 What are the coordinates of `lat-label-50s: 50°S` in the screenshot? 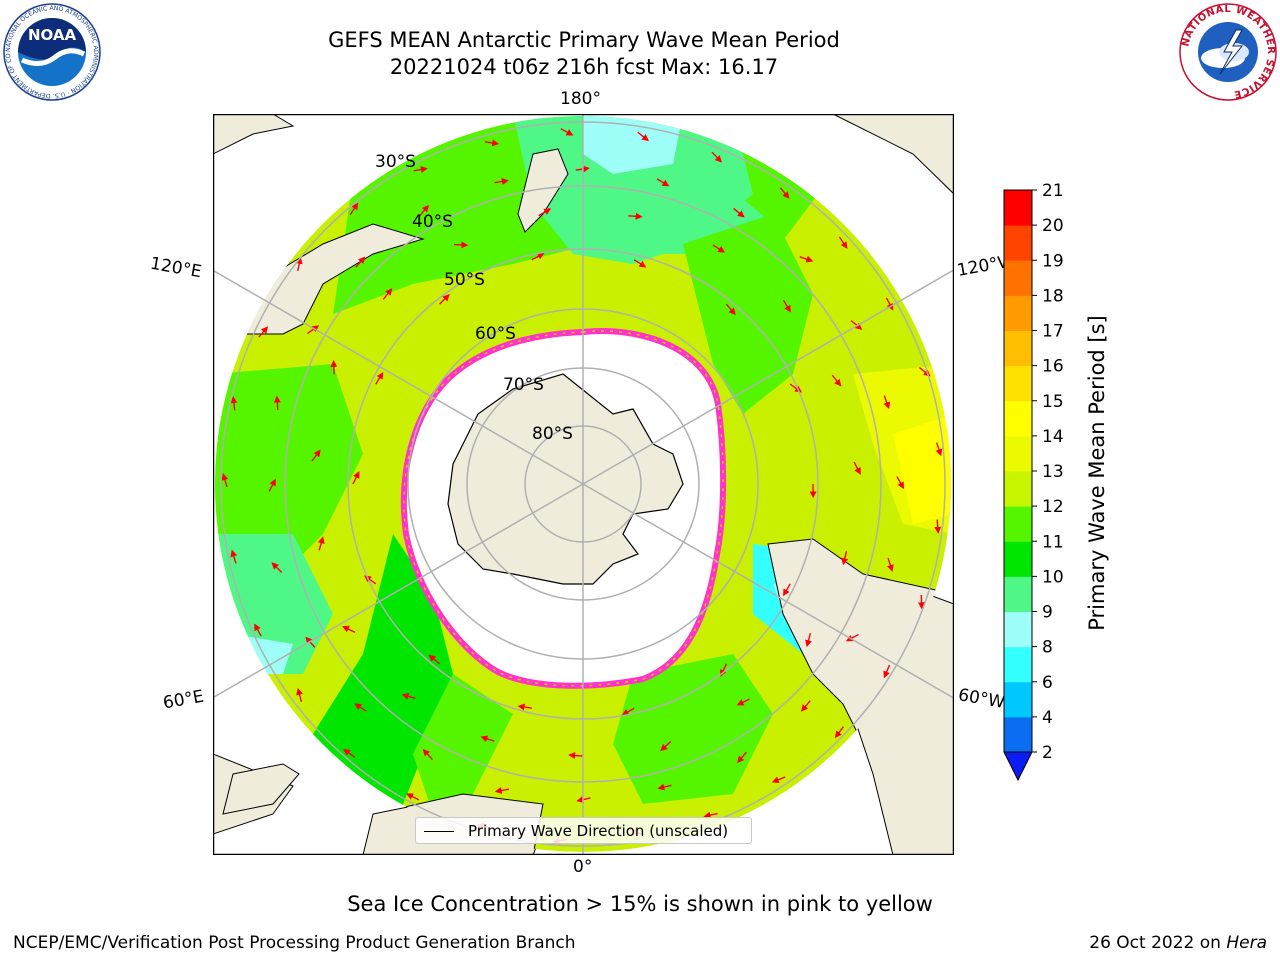 It's located at (464, 280).